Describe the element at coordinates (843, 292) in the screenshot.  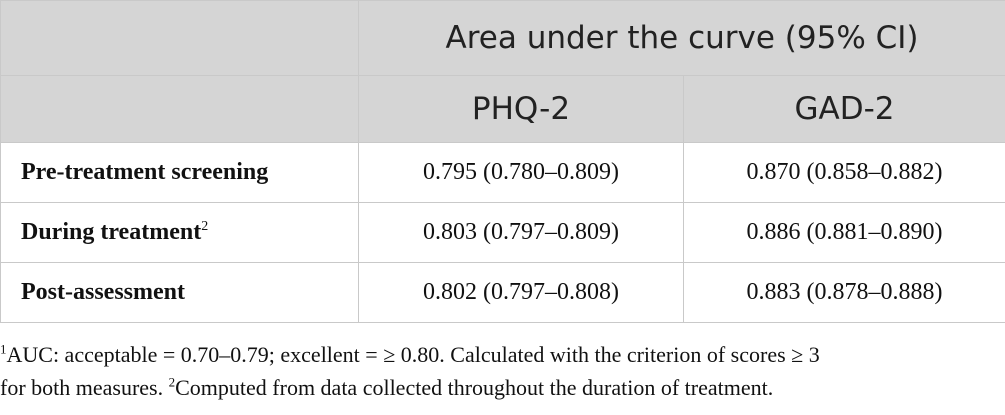
I see `gad2-value: 0.883 (0.878–0.888)` at that location.